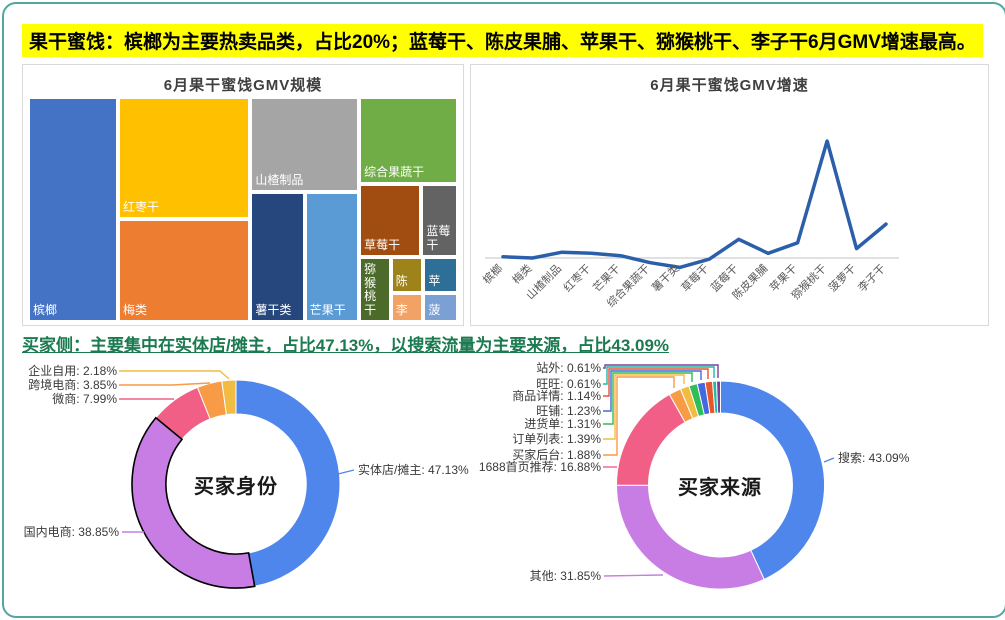 The image size is (1005, 620). I want to click on treemap-cell: 猕猴桃干, so click(375, 289).